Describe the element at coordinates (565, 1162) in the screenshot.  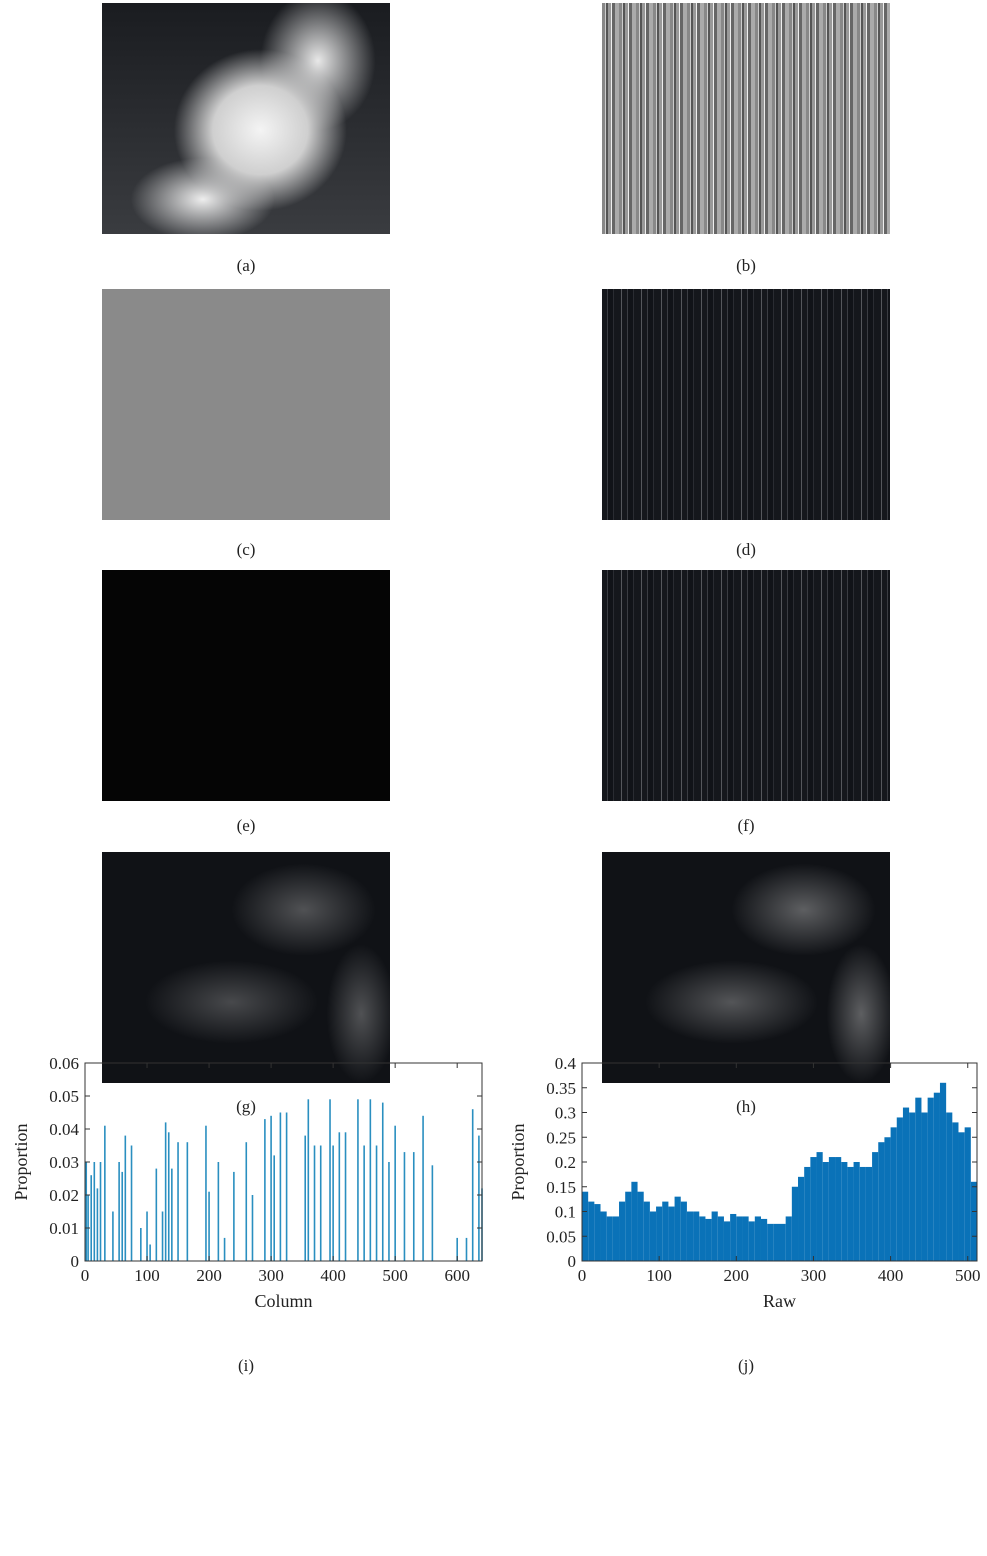
I see `y-tick-label: 0.2` at that location.